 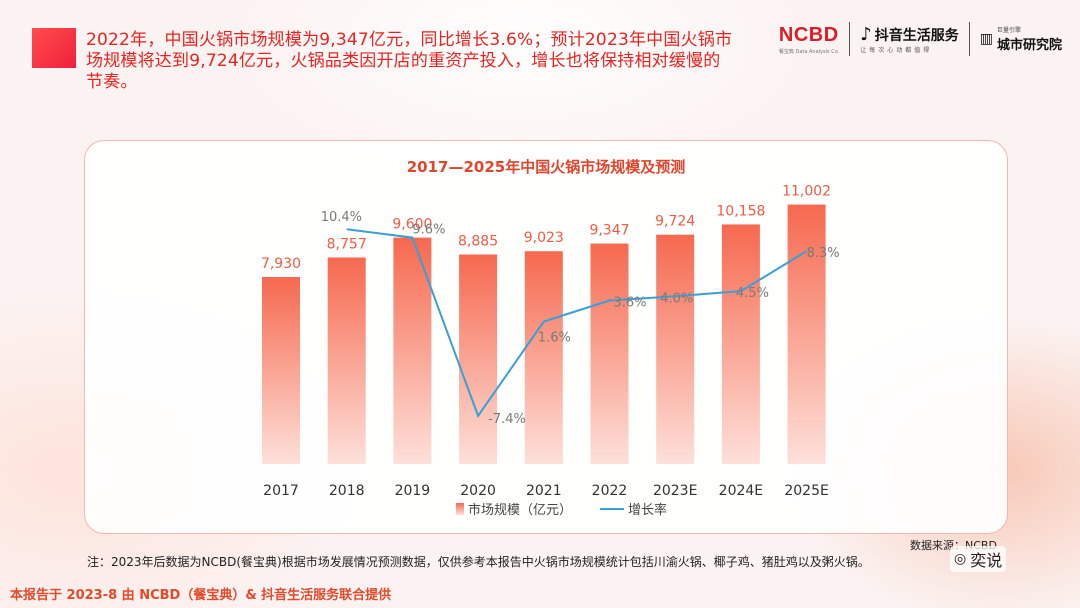 What do you see at coordinates (577, 323) in the screenshot?
I see `growth-rate-line` at bounding box center [577, 323].